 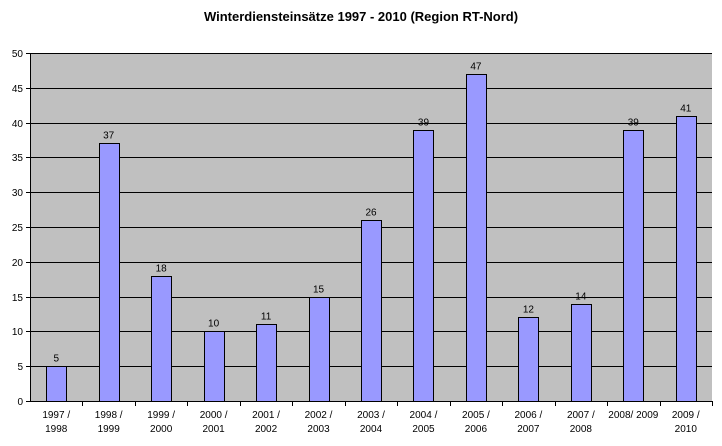 What do you see at coordinates (266, 429) in the screenshot?
I see `x-tick-label-4-1: 2002` at bounding box center [266, 429].